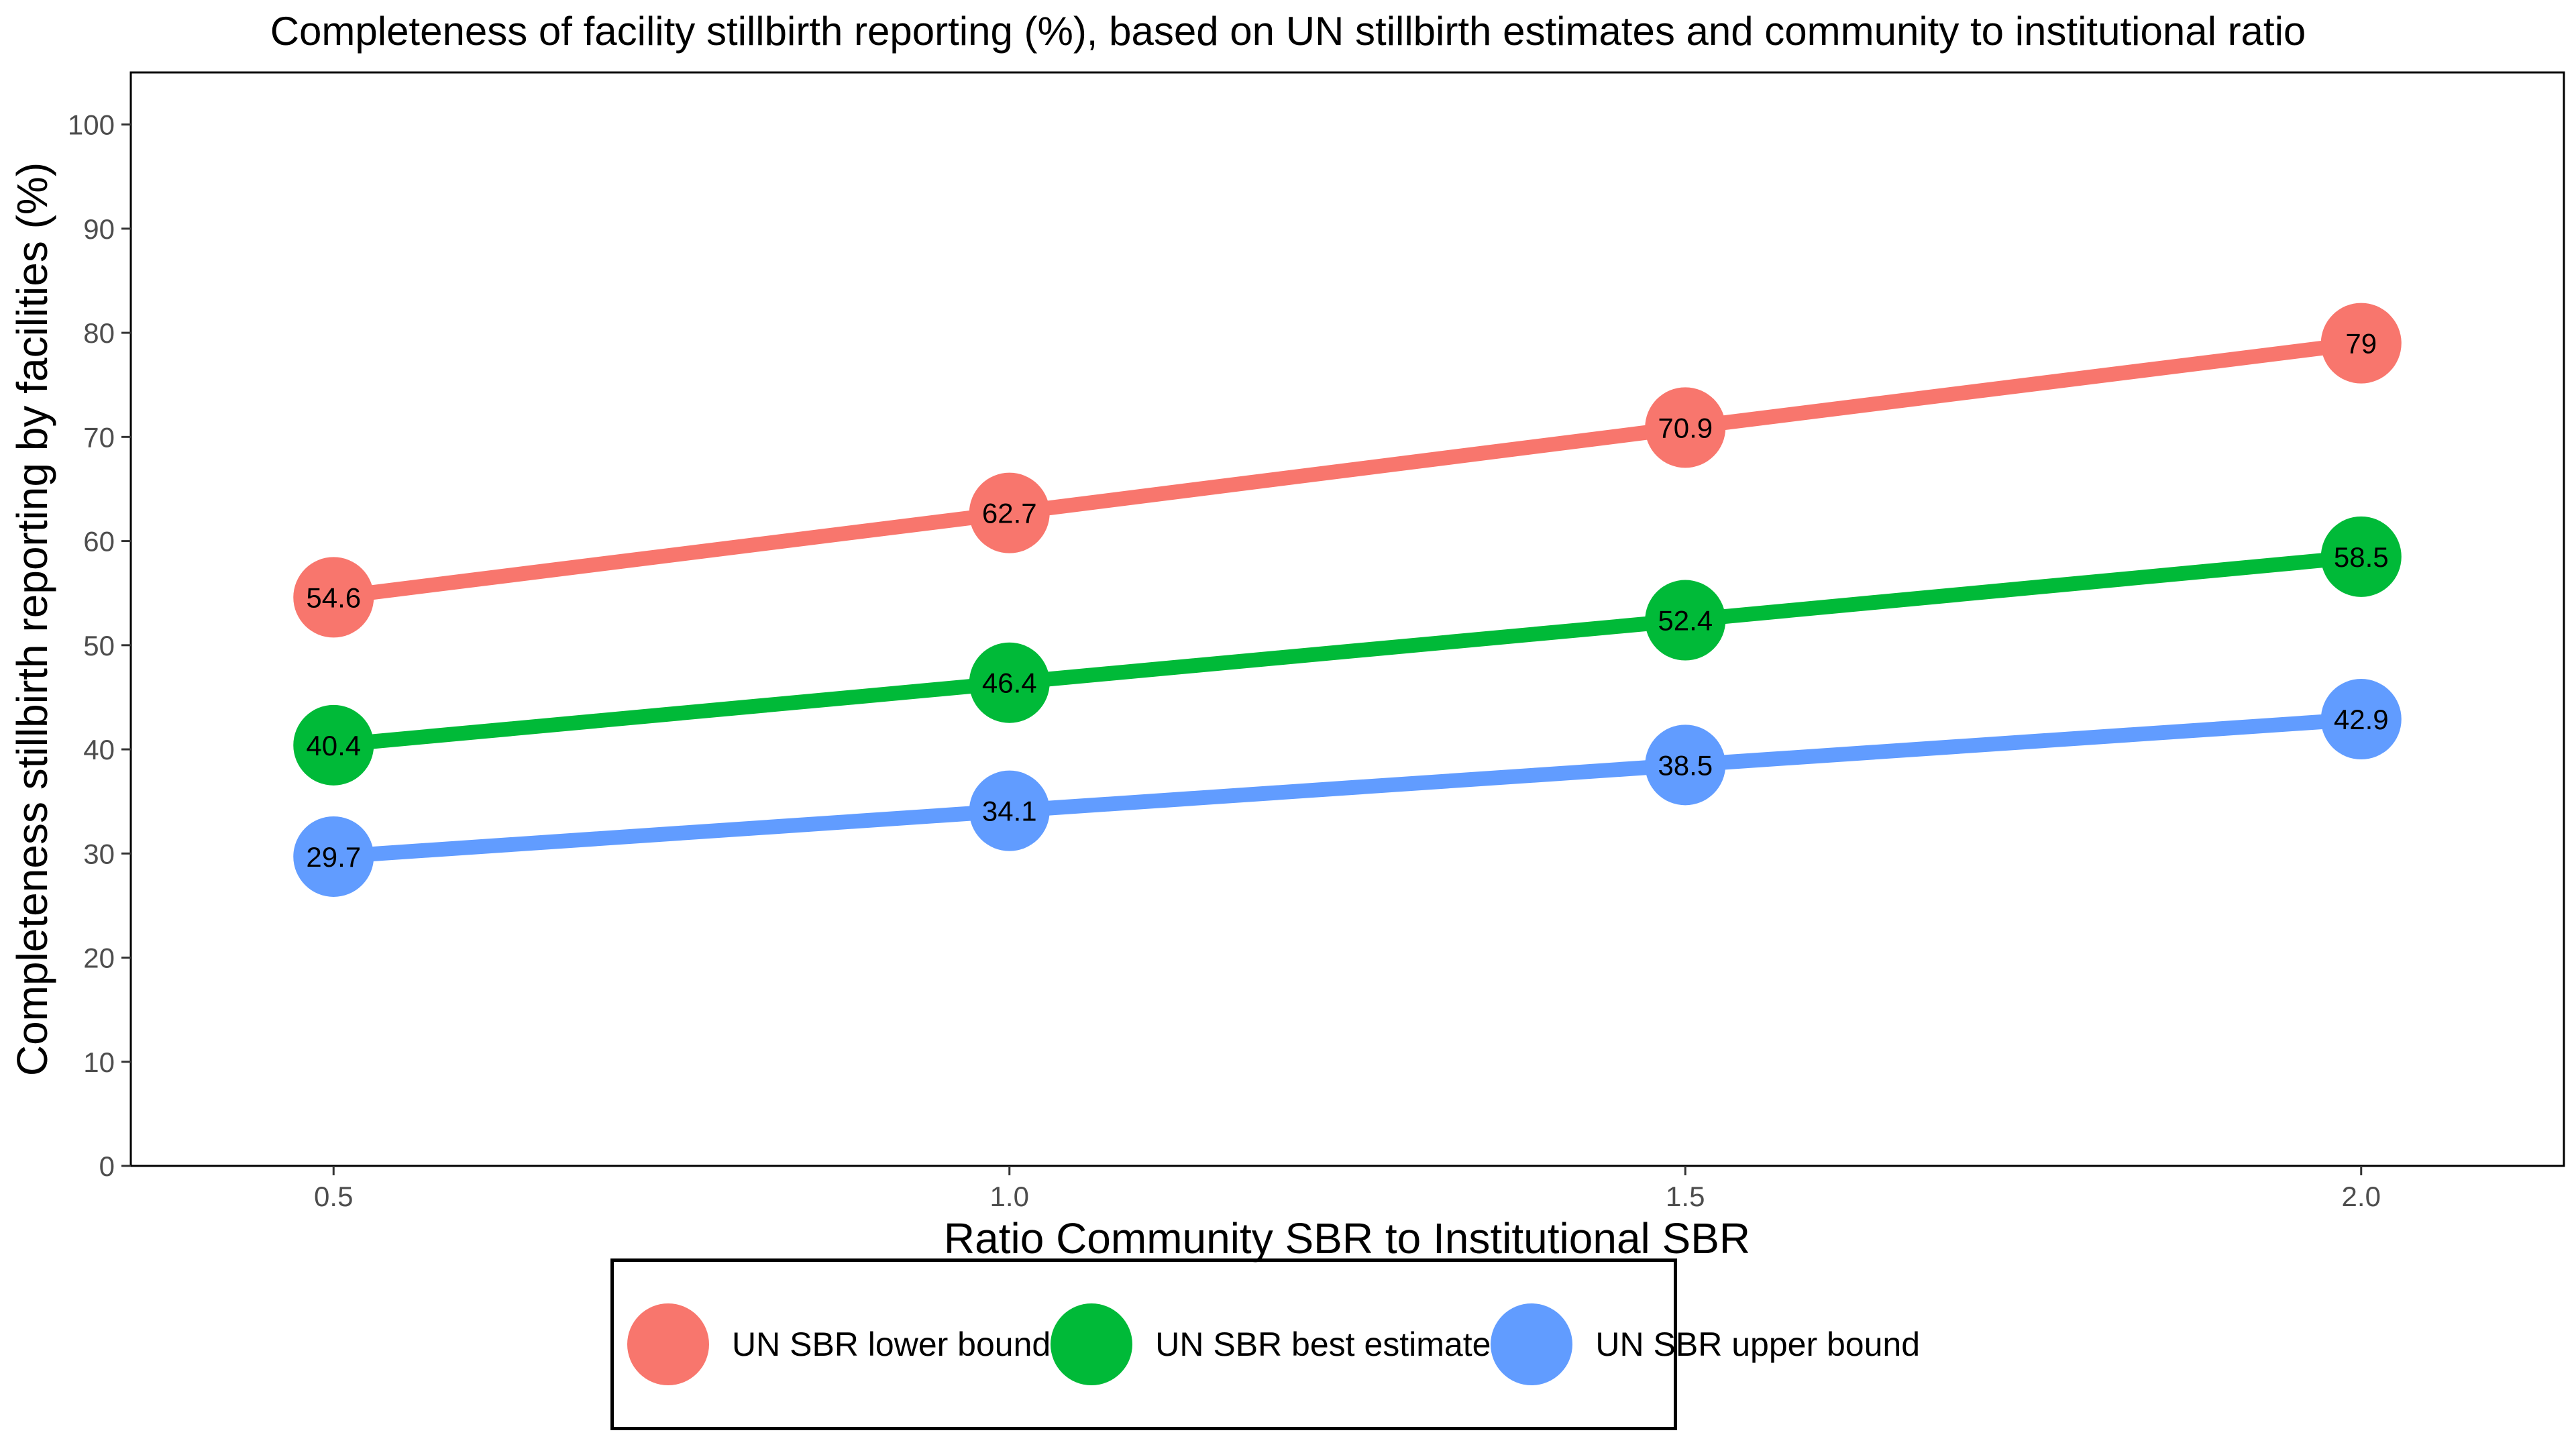 The height and width of the screenshot is (1449, 2576). I want to click on y-tick-label: 30, so click(99, 853).